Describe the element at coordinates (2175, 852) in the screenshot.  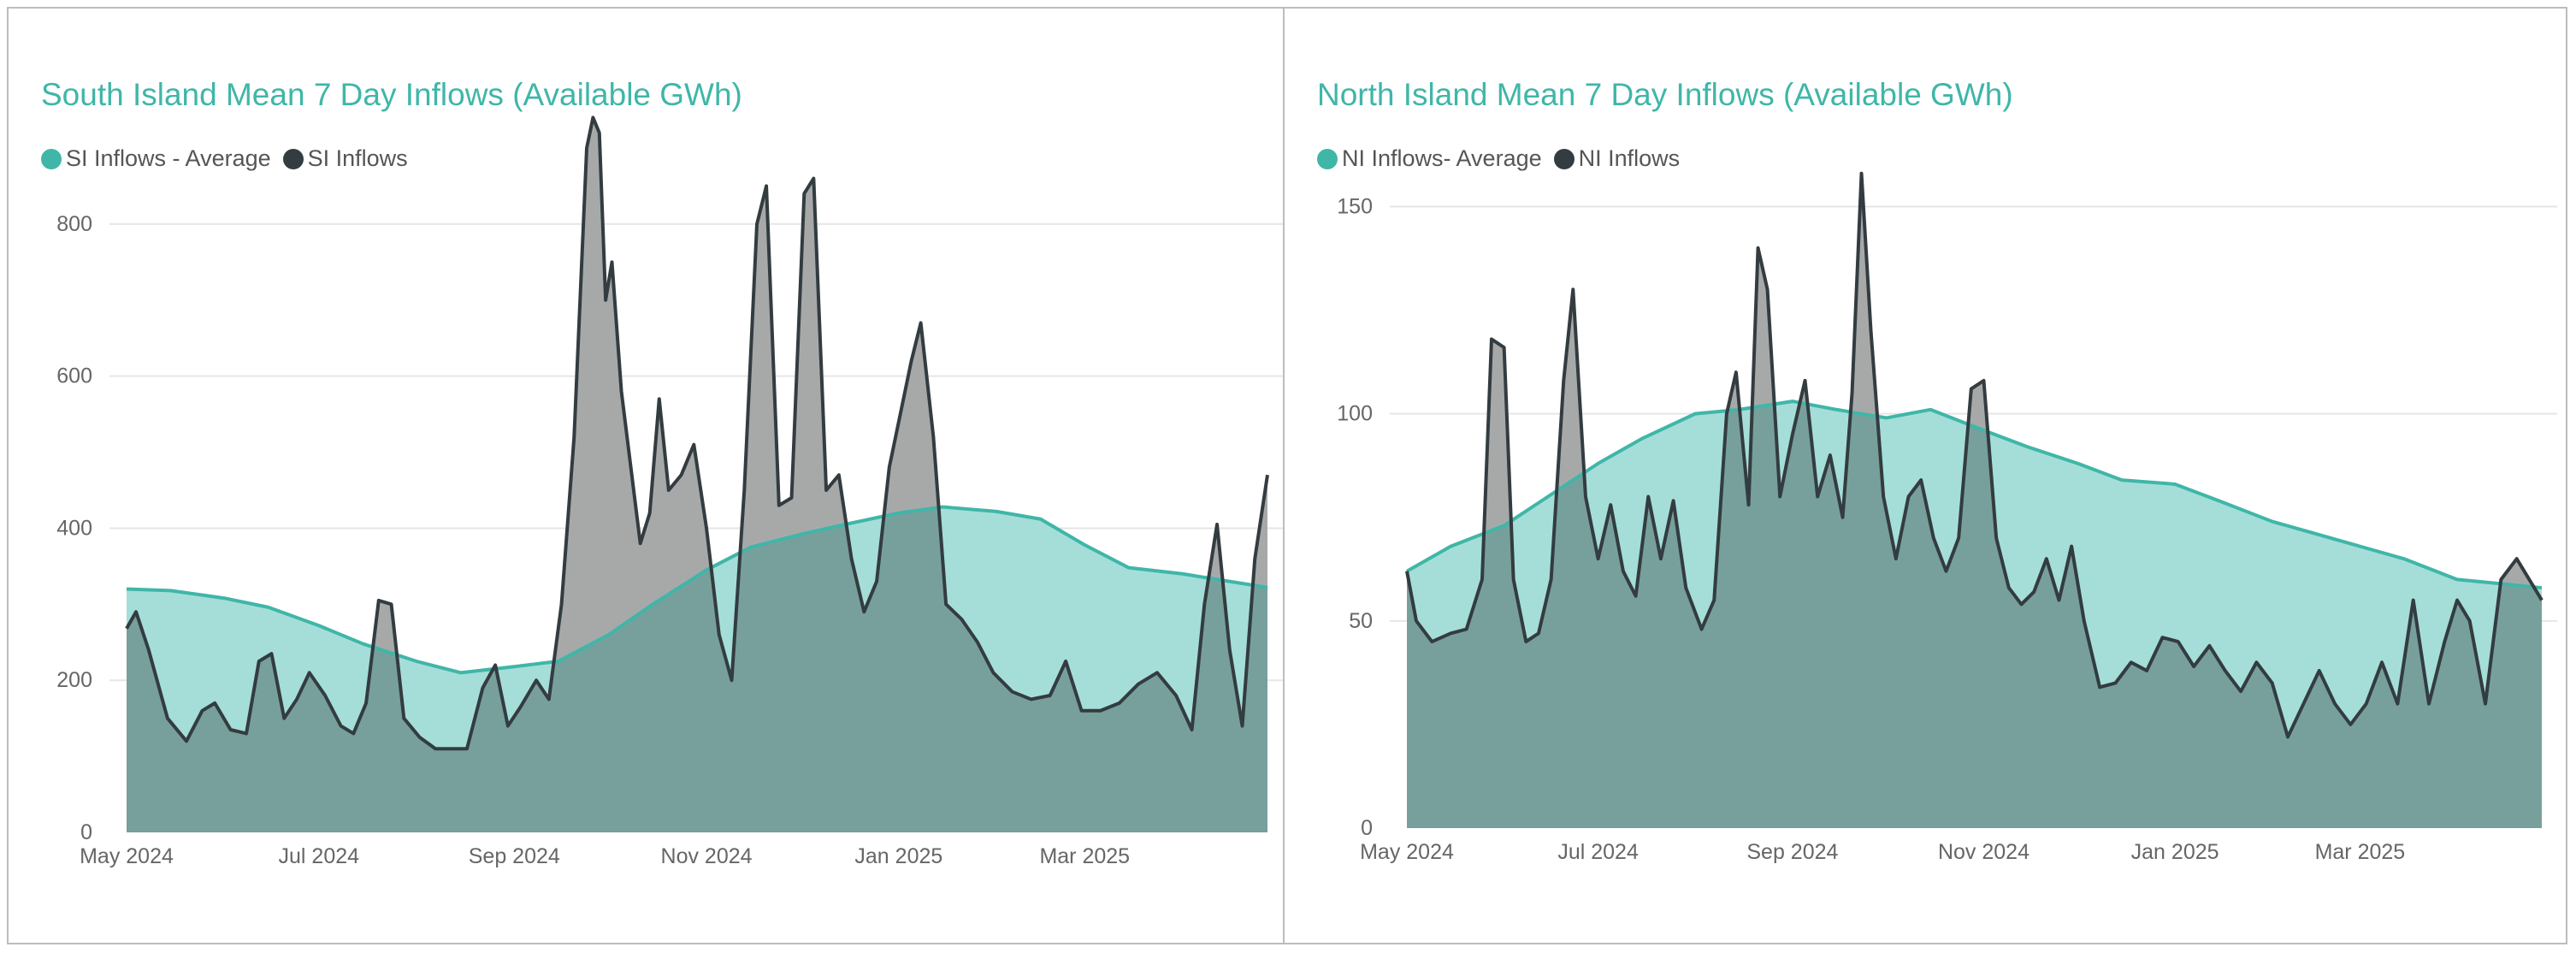
I see `ni-x-tick-label: Jan 2025` at that location.